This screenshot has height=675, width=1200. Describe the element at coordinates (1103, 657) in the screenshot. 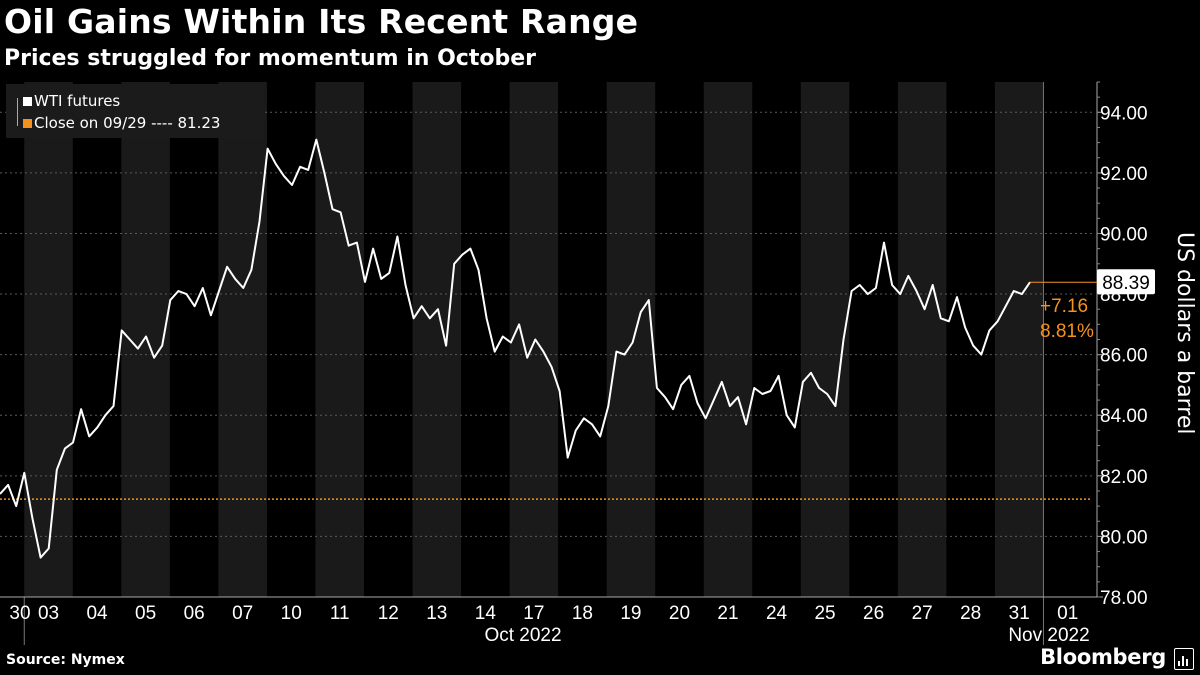

I see `bloomberg-logo: Bloomberg` at that location.